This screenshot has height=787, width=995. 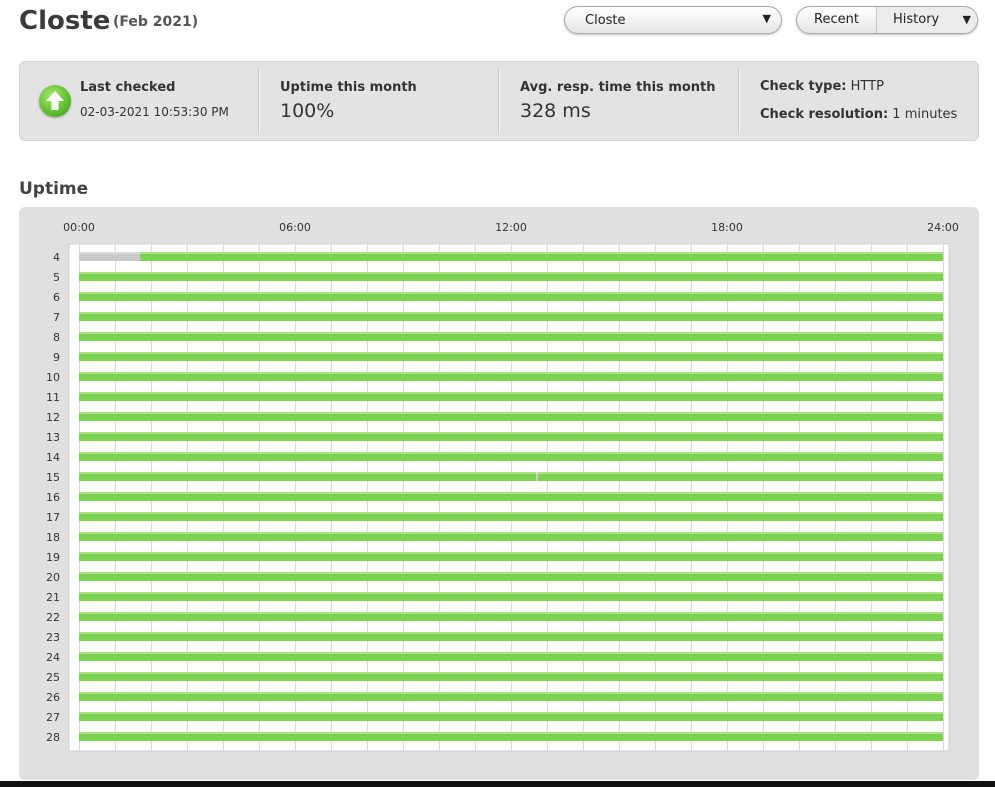 I want to click on bottom-bar, so click(x=497, y=784).